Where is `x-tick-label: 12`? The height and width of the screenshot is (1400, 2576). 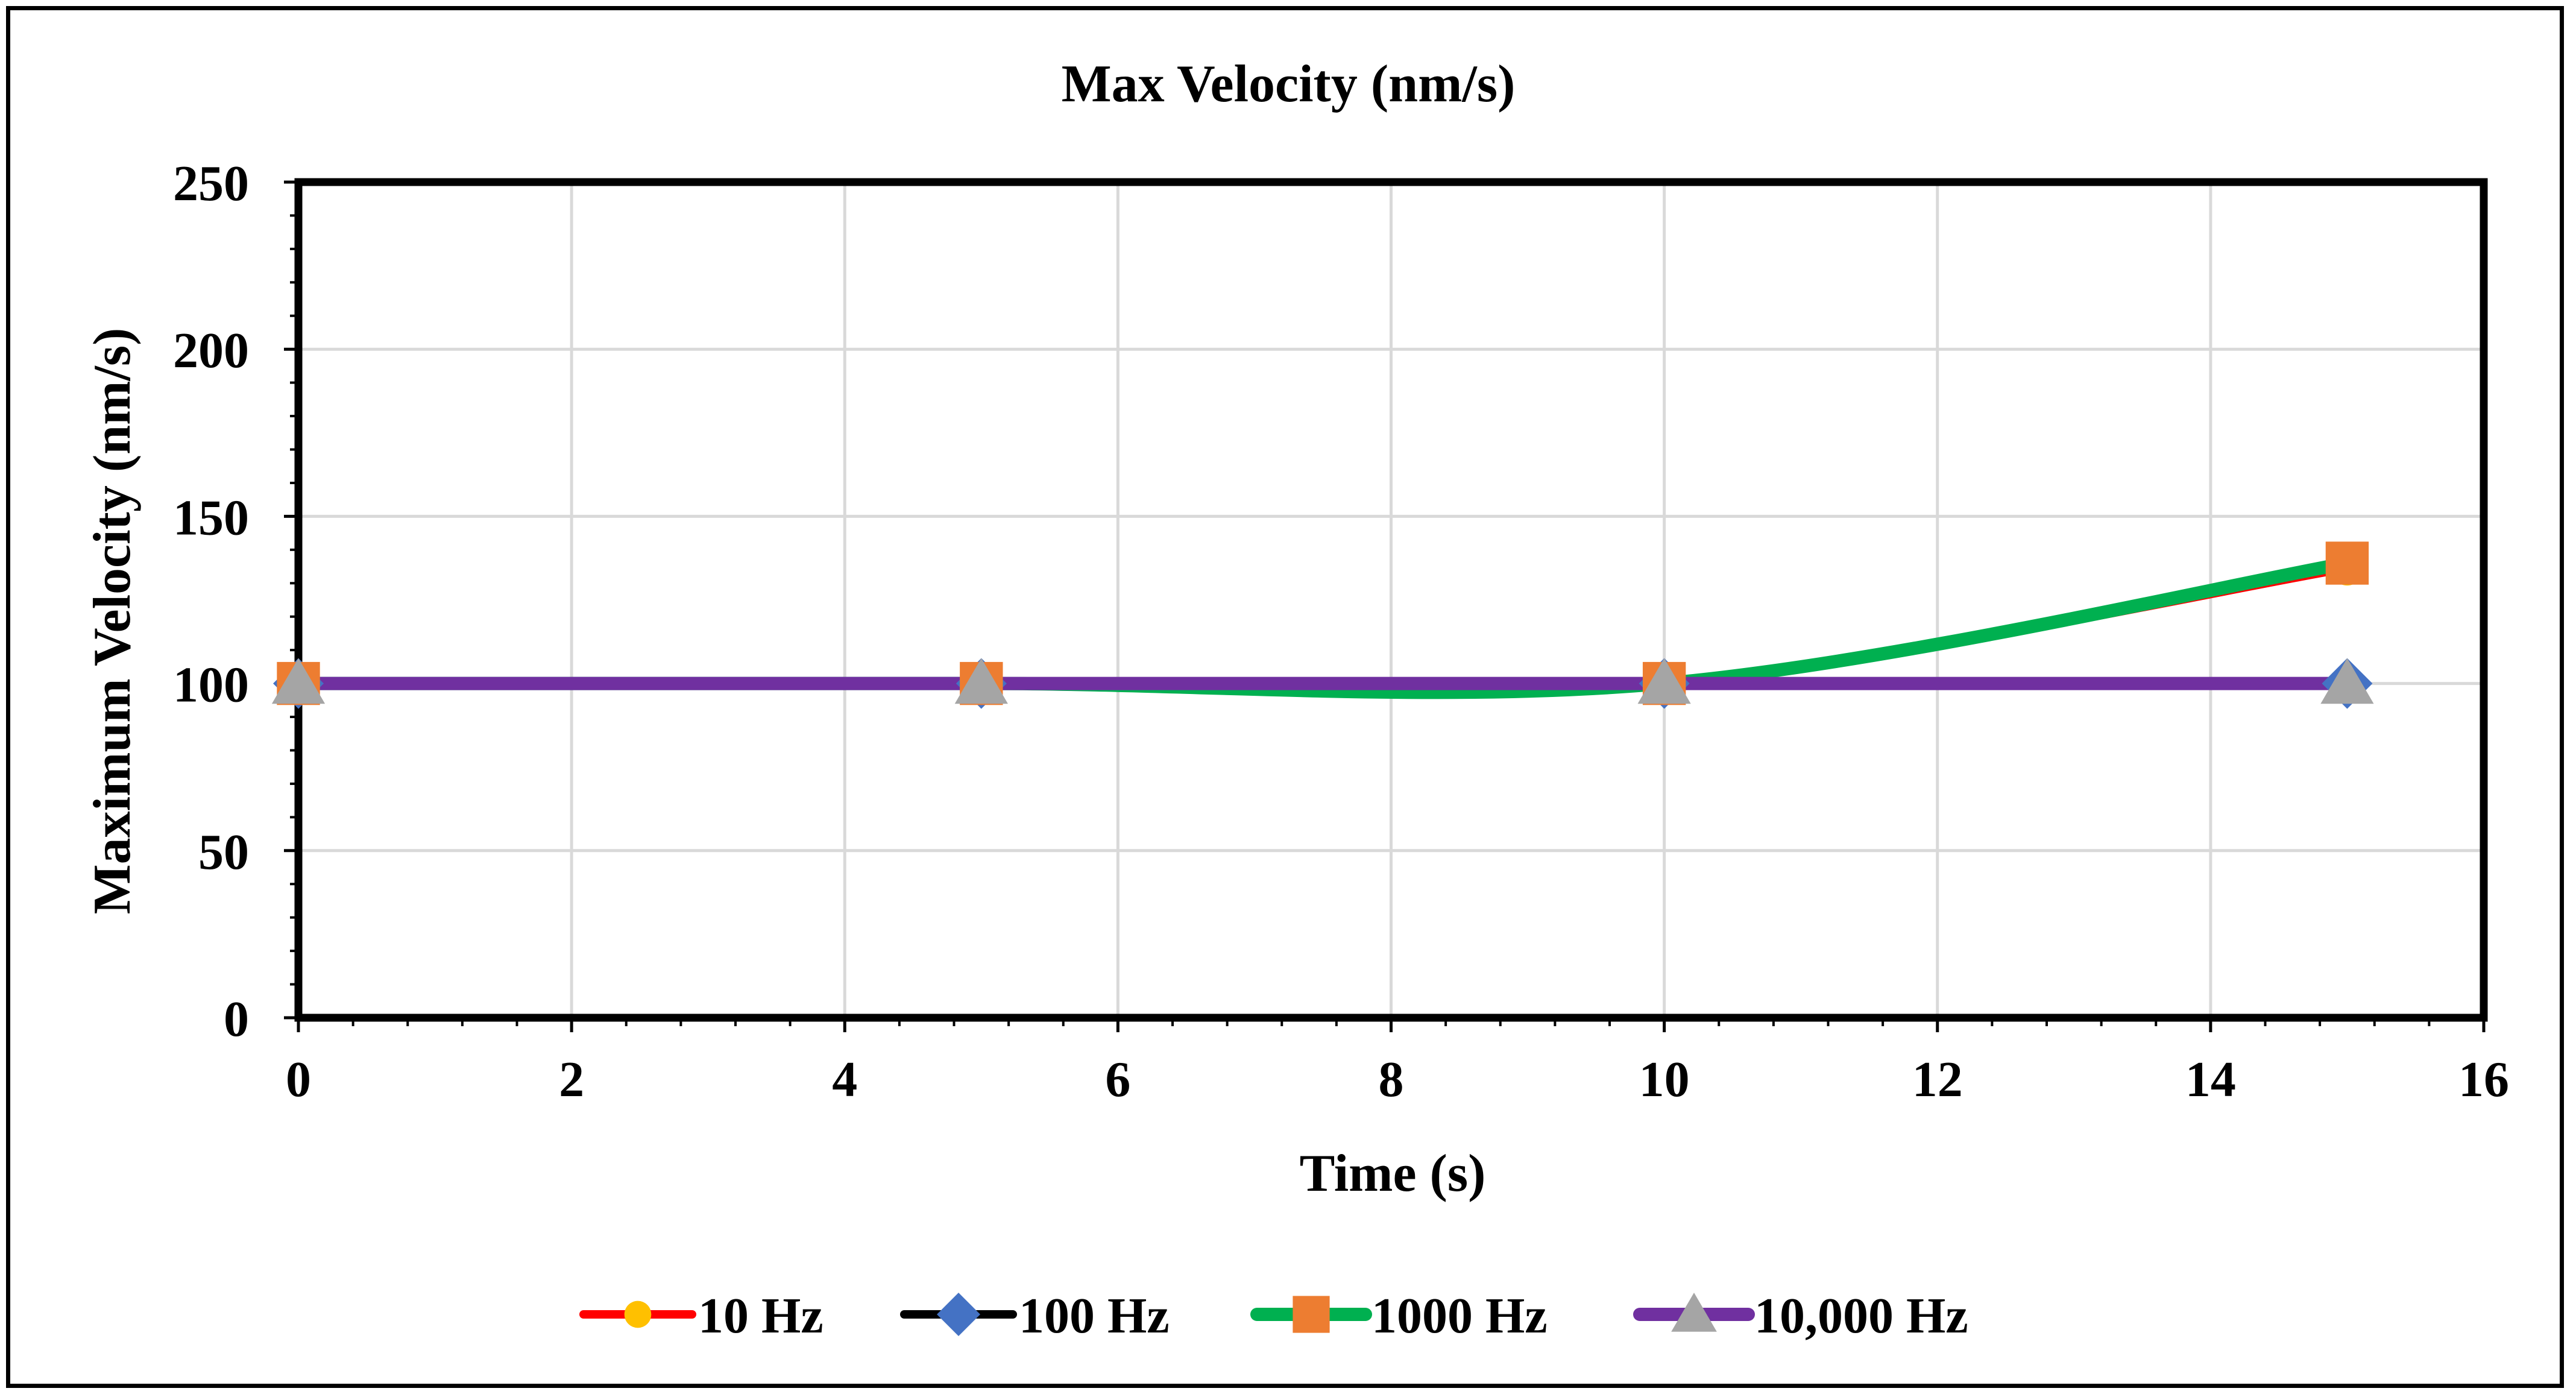
x-tick-label: 12 is located at coordinates (1937, 1080).